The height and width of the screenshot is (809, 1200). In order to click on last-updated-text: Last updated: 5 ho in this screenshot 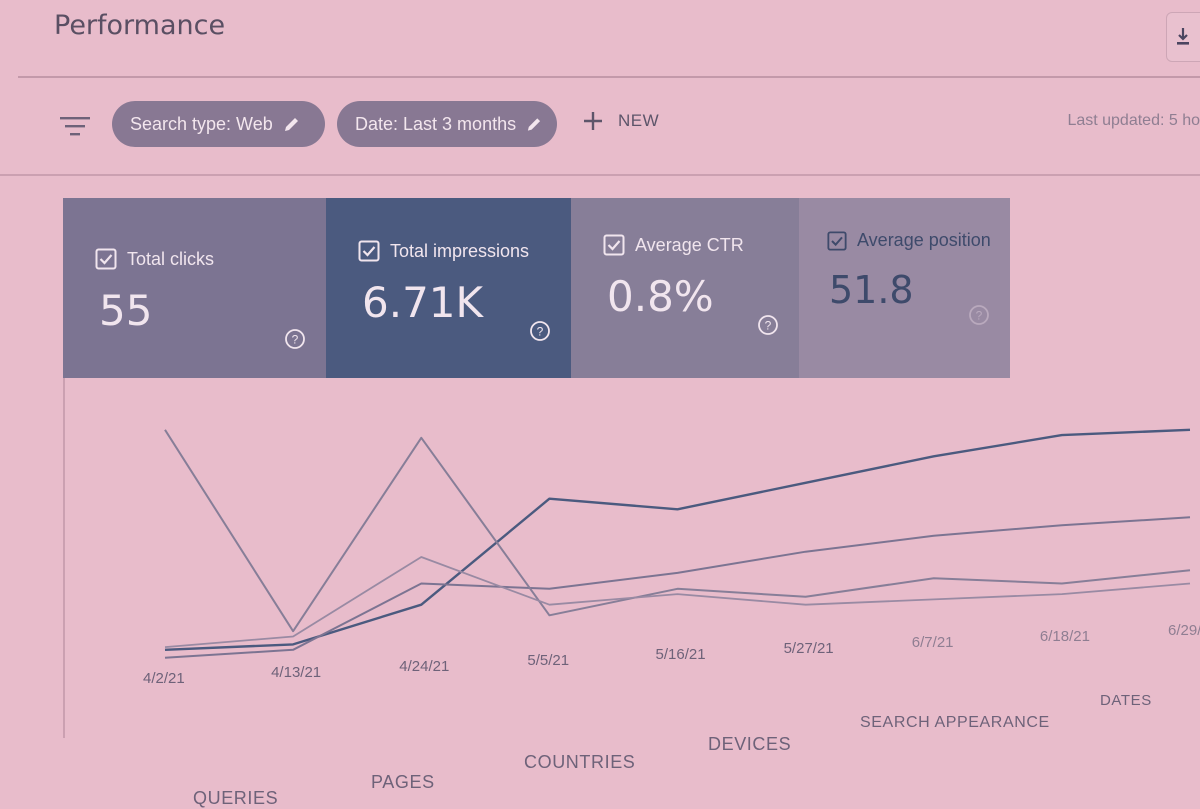, I will do `click(1133, 120)`.